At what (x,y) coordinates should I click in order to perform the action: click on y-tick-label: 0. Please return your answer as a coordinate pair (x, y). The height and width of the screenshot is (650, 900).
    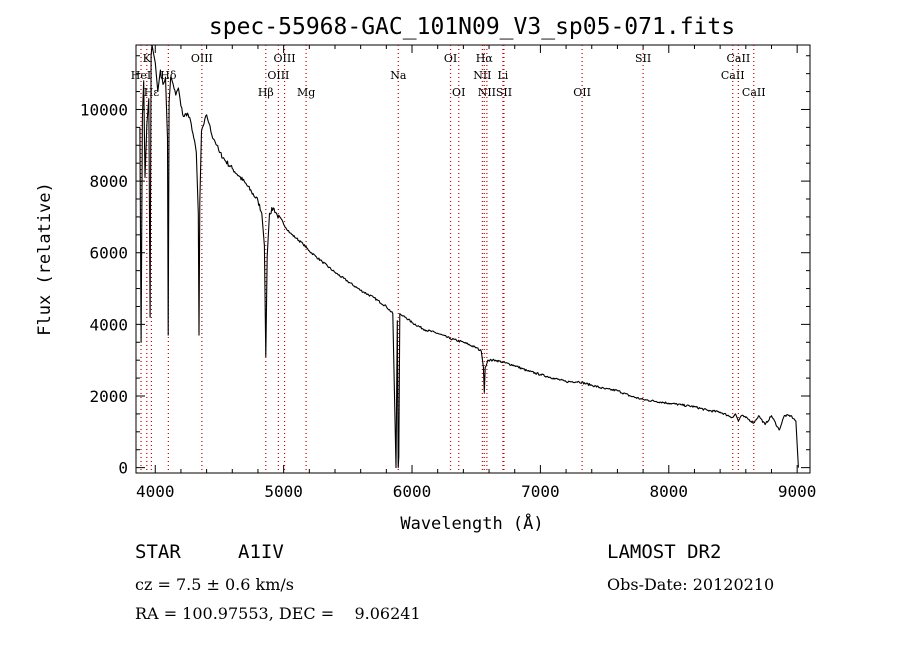
    Looking at the image, I should click on (123, 468).